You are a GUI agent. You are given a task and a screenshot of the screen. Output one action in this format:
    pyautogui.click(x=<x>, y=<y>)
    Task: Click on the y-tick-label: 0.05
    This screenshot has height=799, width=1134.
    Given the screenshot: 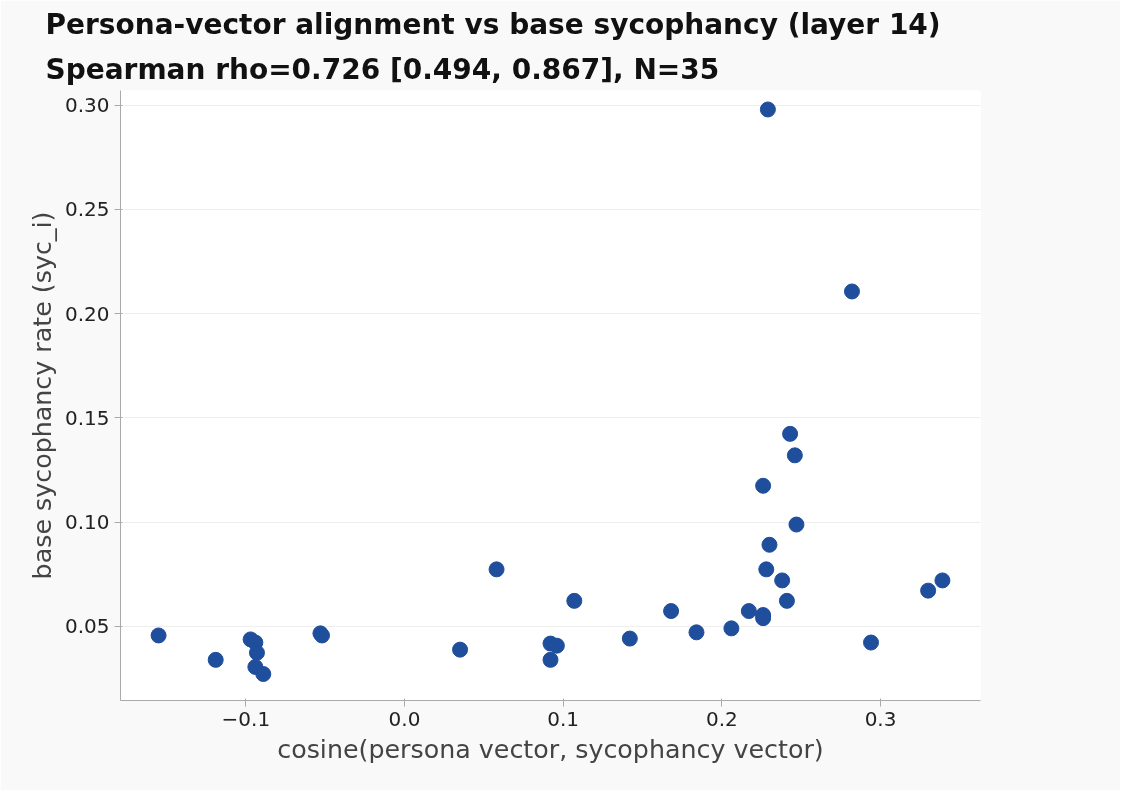 What is the action you would take?
    pyautogui.click(x=87, y=626)
    